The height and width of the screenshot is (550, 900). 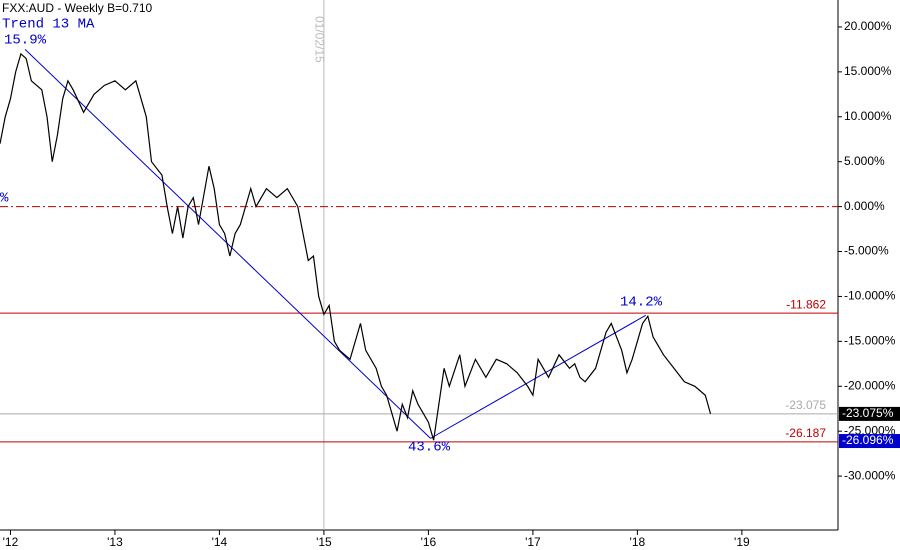 I want to click on y-tick-label: 5.000%, so click(x=864, y=161).